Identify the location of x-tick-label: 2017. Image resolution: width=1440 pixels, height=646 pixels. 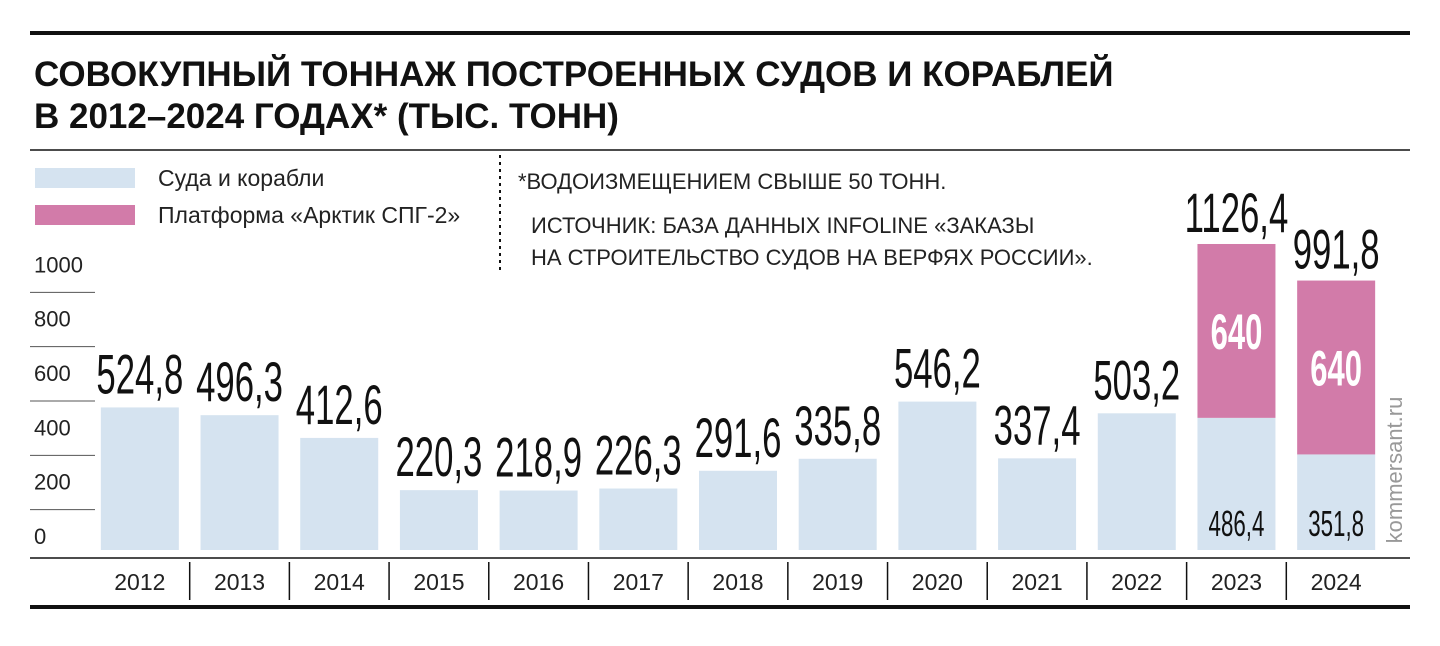
(638, 582).